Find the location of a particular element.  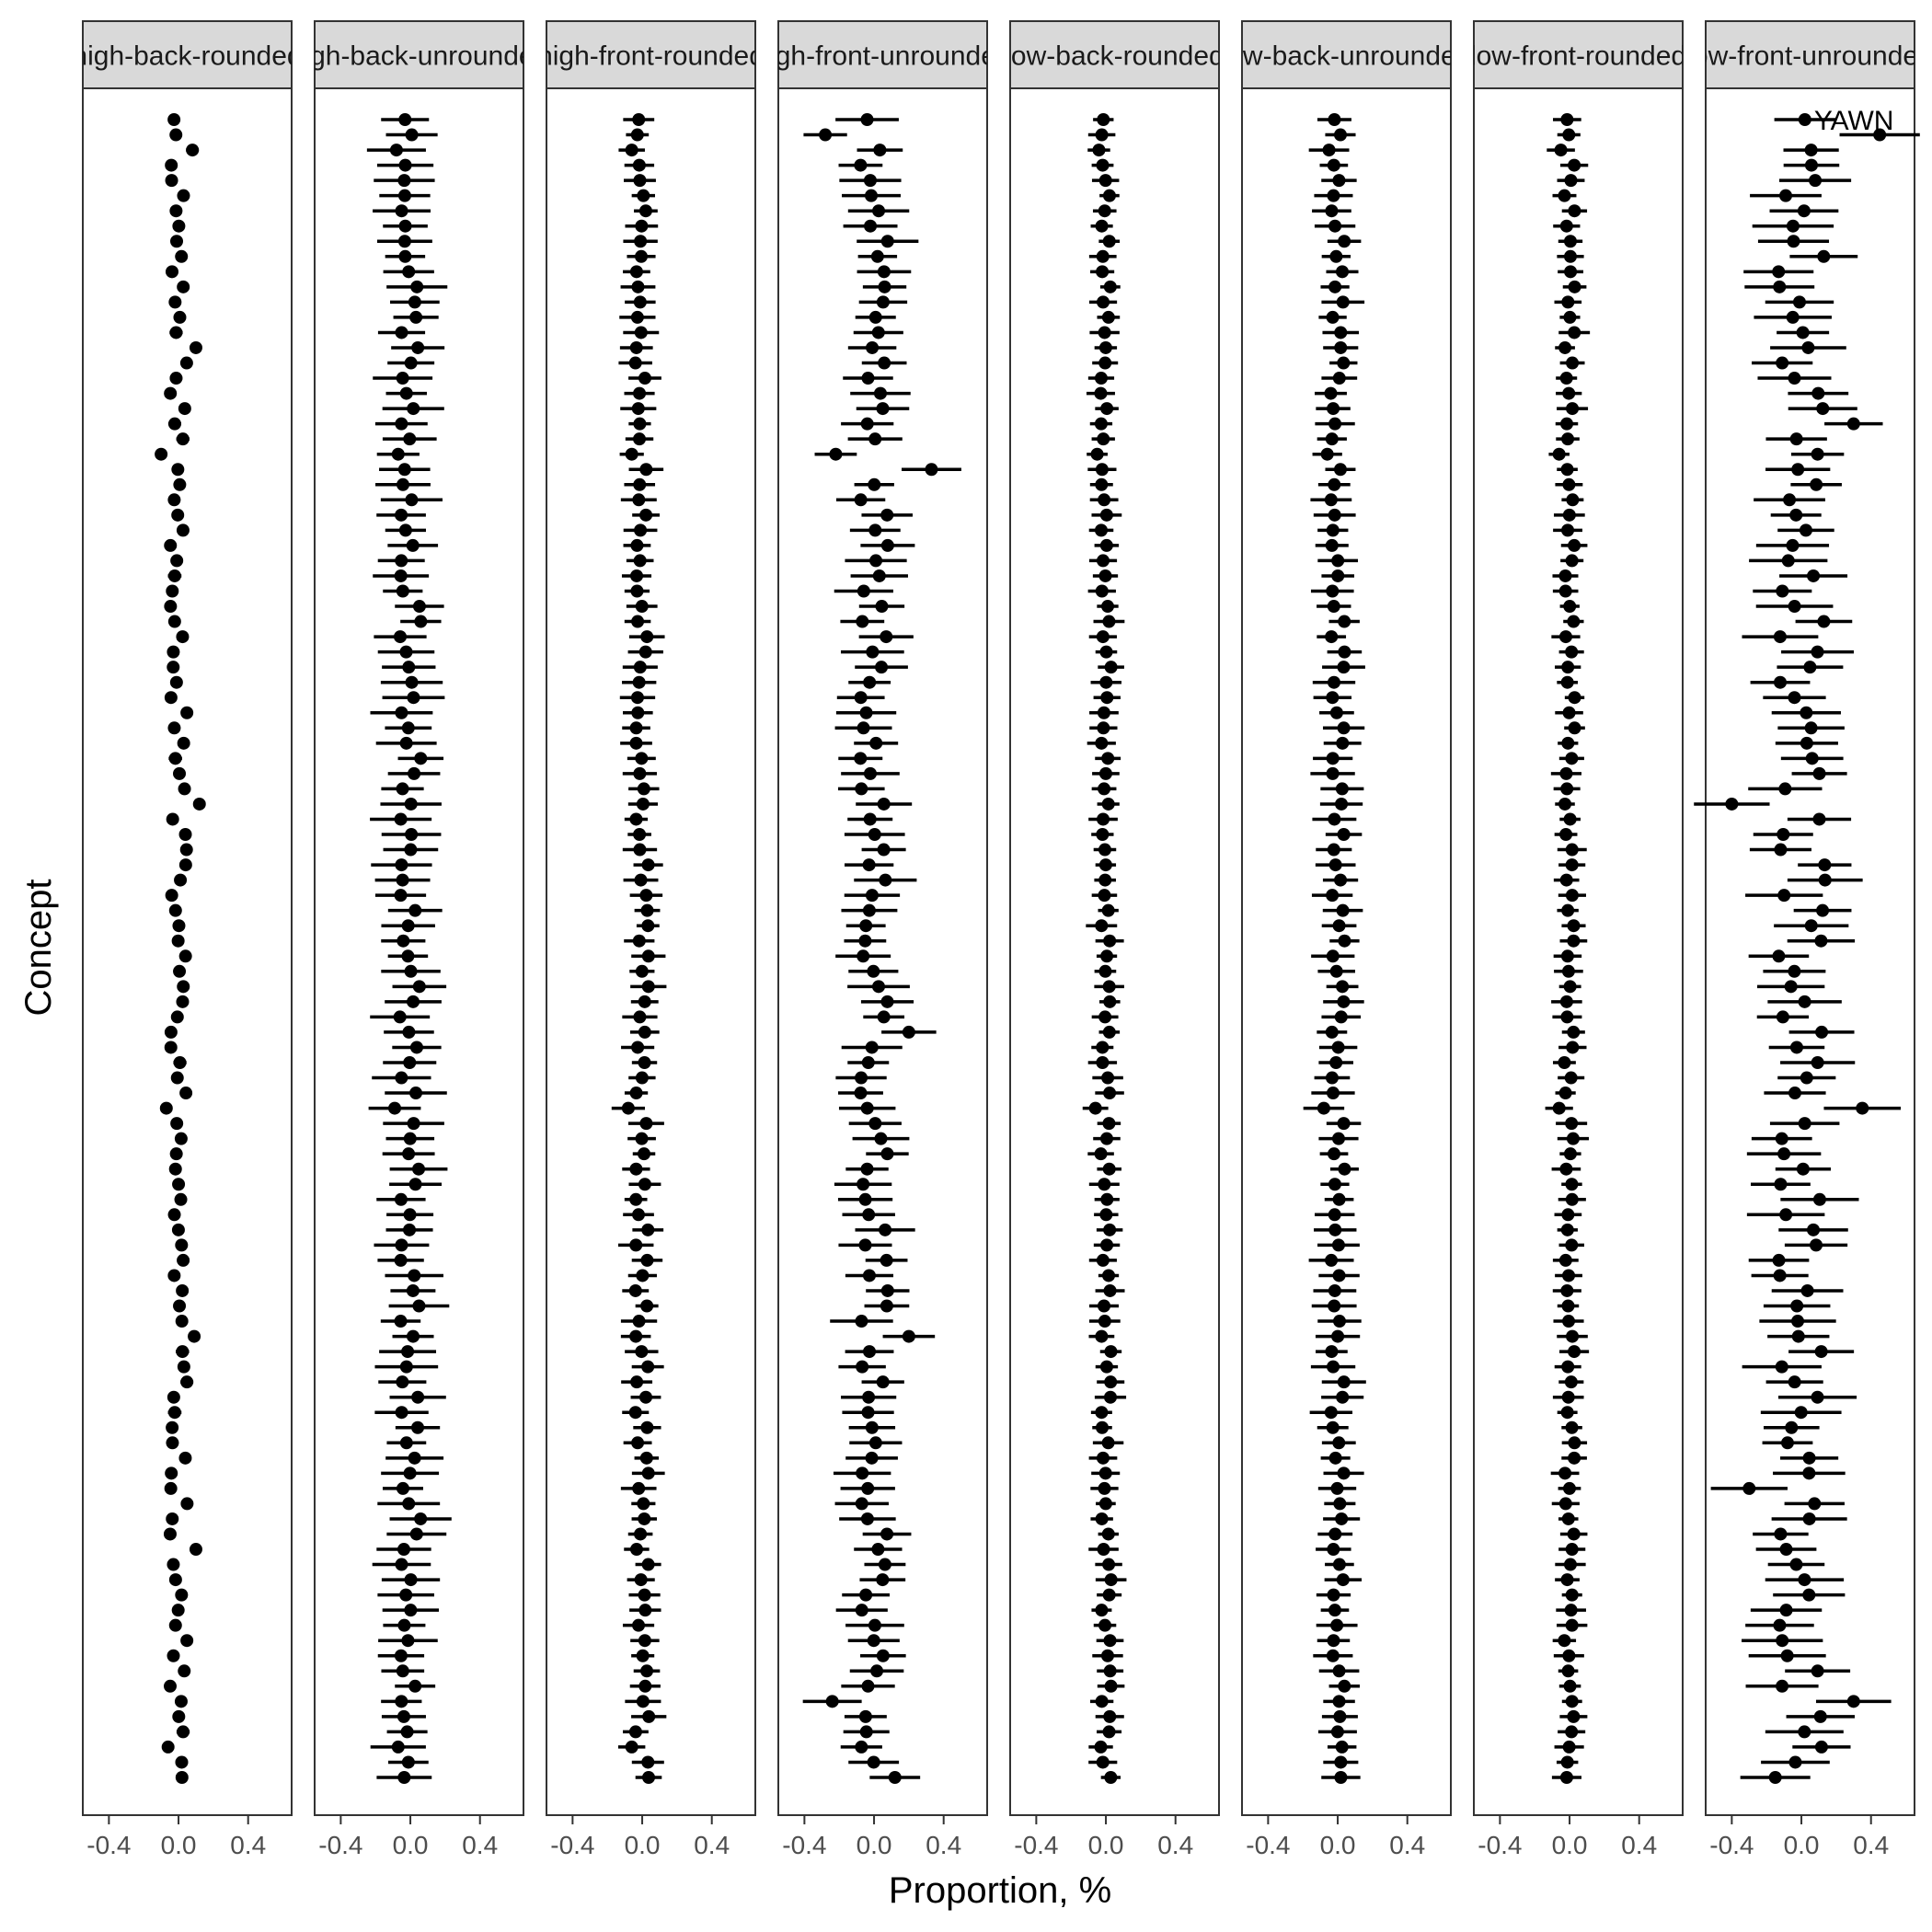

facet-high-back-unrounded: high-back-unrounded -0.4 0.0 0.4 is located at coordinates (419, 939).